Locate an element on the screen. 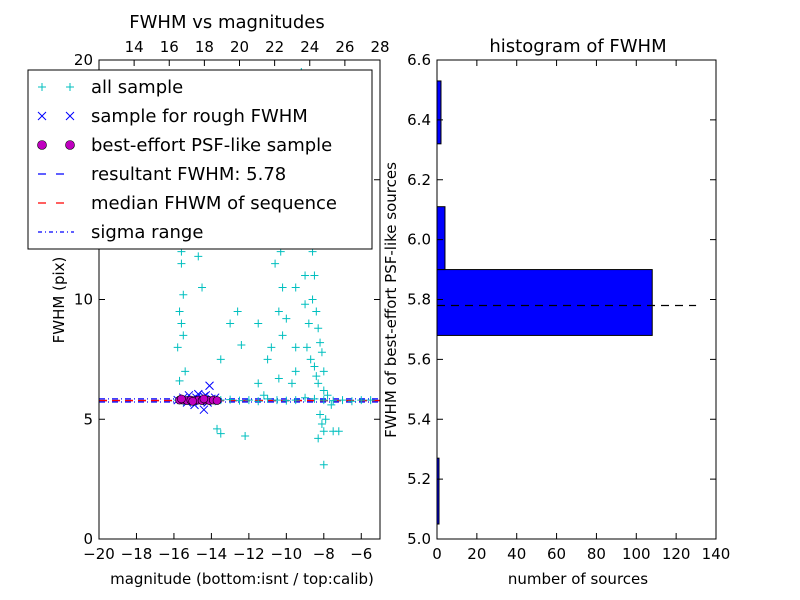  x-tick-label: −6 is located at coordinates (361, 554).